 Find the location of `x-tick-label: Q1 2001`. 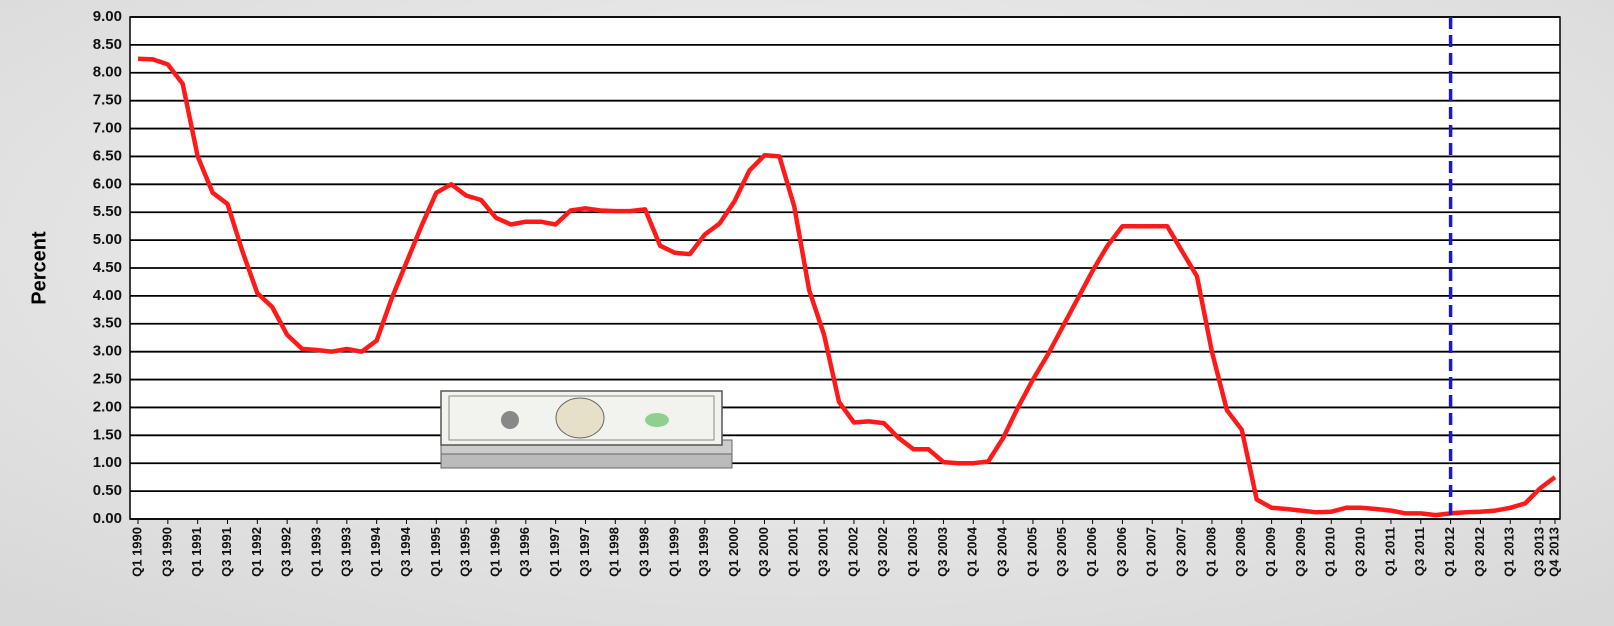

x-tick-label: Q1 2001 is located at coordinates (793, 552).